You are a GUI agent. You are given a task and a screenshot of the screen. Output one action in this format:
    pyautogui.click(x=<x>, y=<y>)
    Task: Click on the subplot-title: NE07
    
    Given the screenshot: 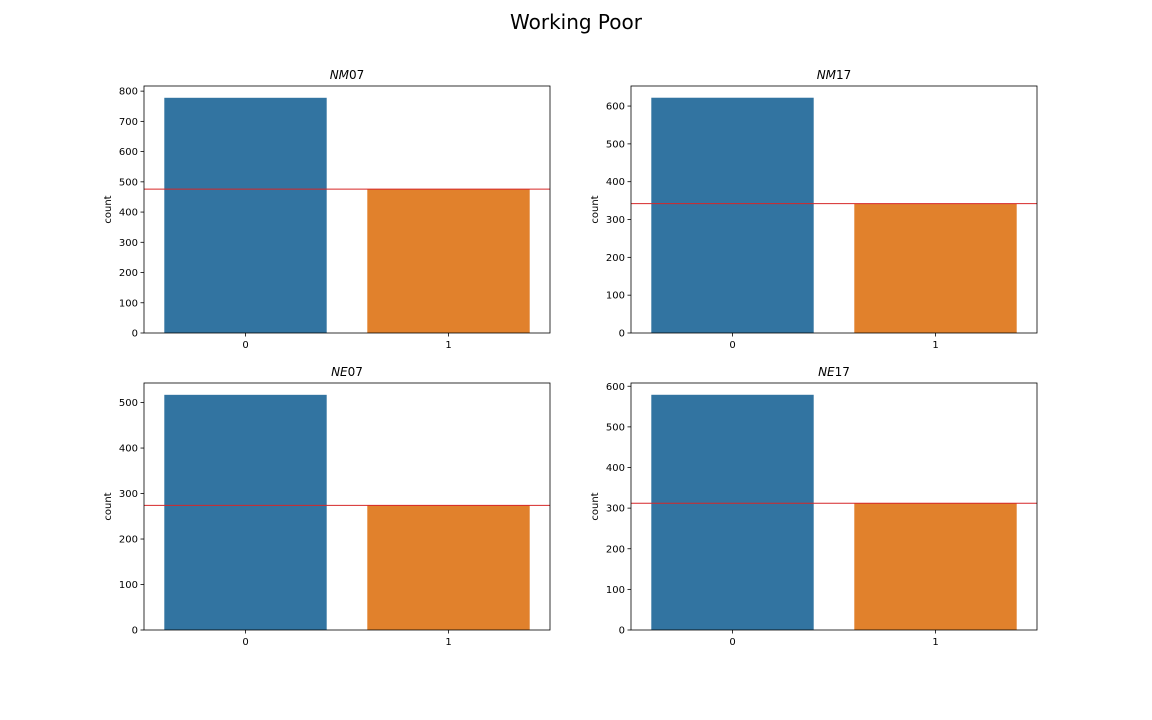 What is the action you would take?
    pyautogui.click(x=347, y=372)
    